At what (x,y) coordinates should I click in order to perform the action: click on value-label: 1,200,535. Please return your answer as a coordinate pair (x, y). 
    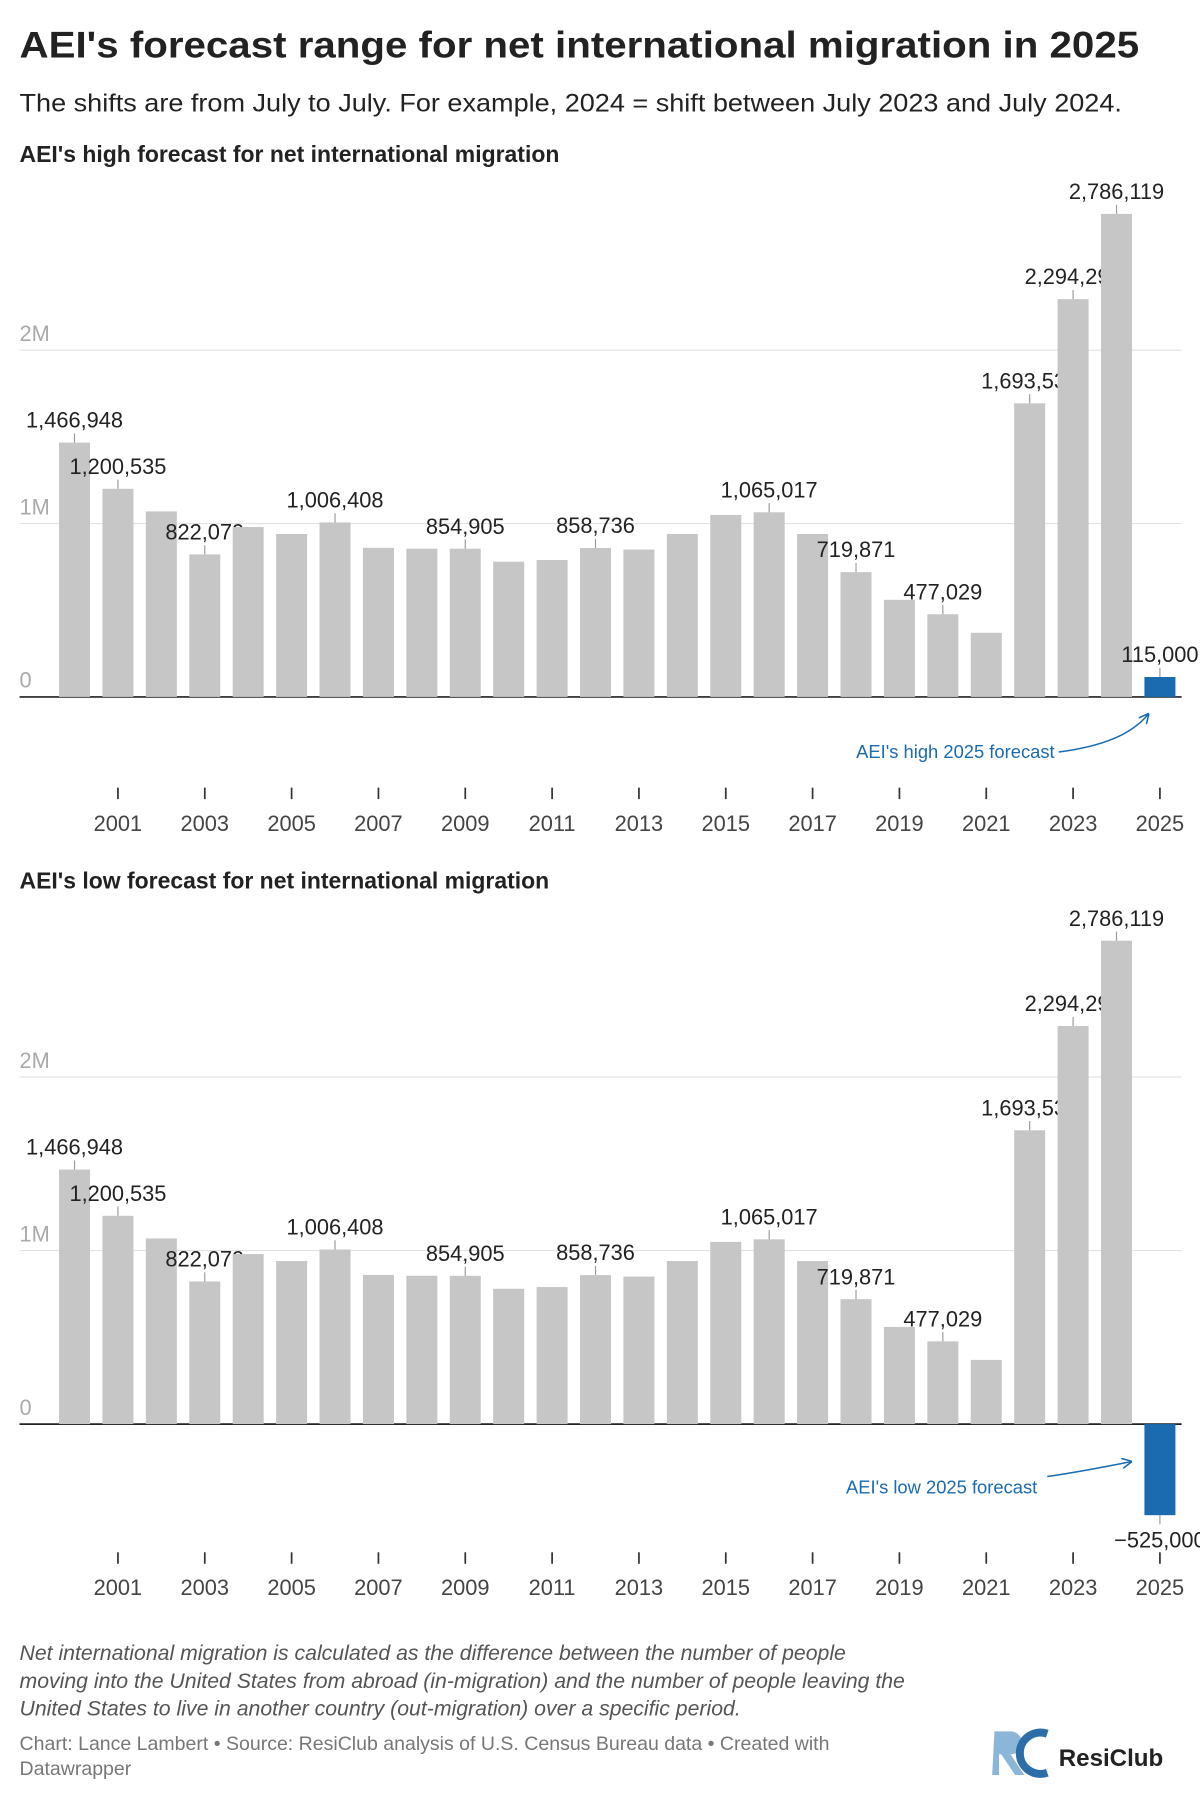
    Looking at the image, I should click on (117, 1193).